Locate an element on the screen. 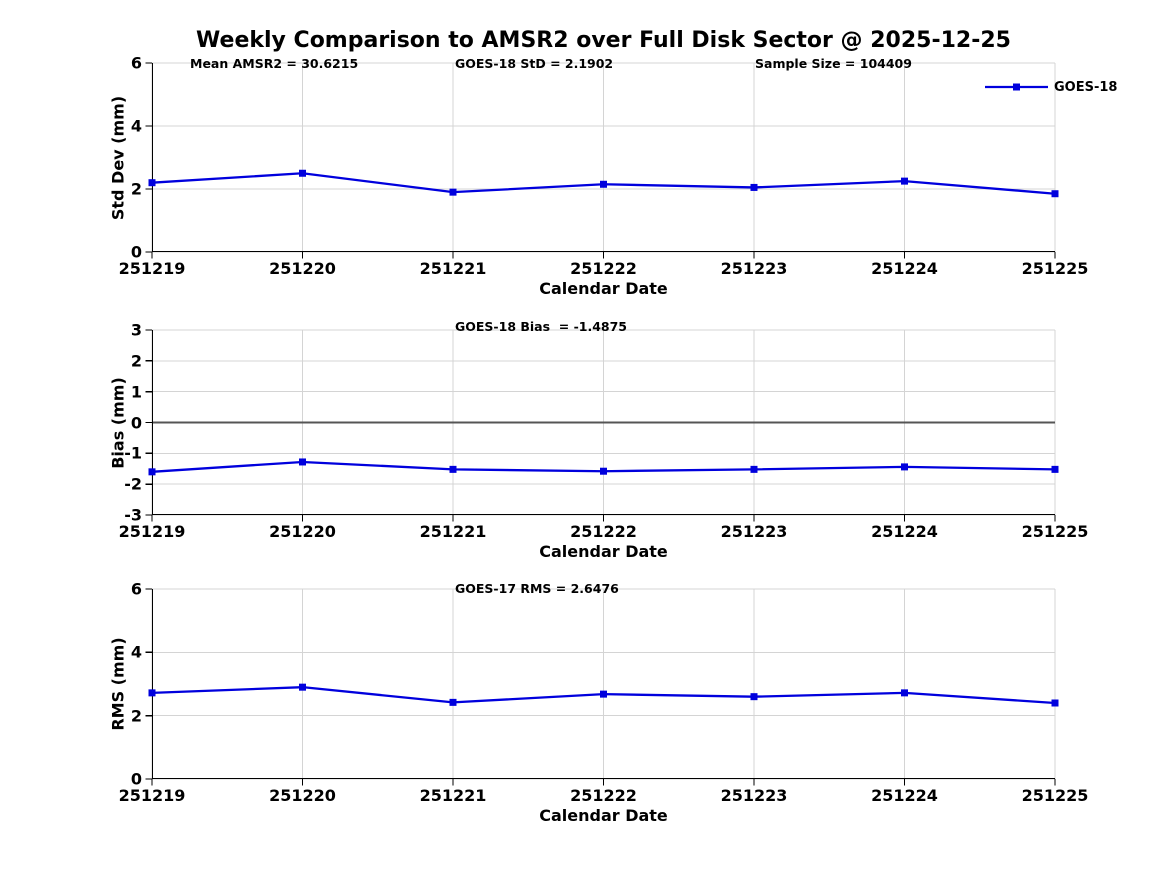 This screenshot has width=1167, height=875. legend-label: GOES-18 is located at coordinates (1086, 87).